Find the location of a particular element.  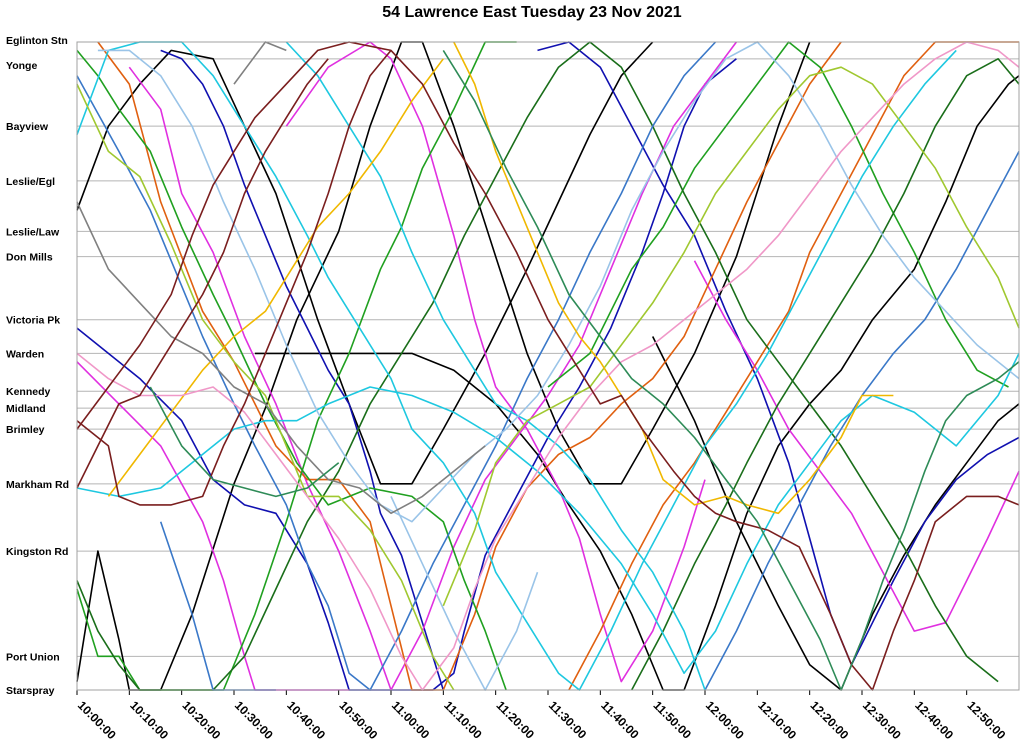

time-tick-label: 10:00:00 is located at coordinates (97, 720).